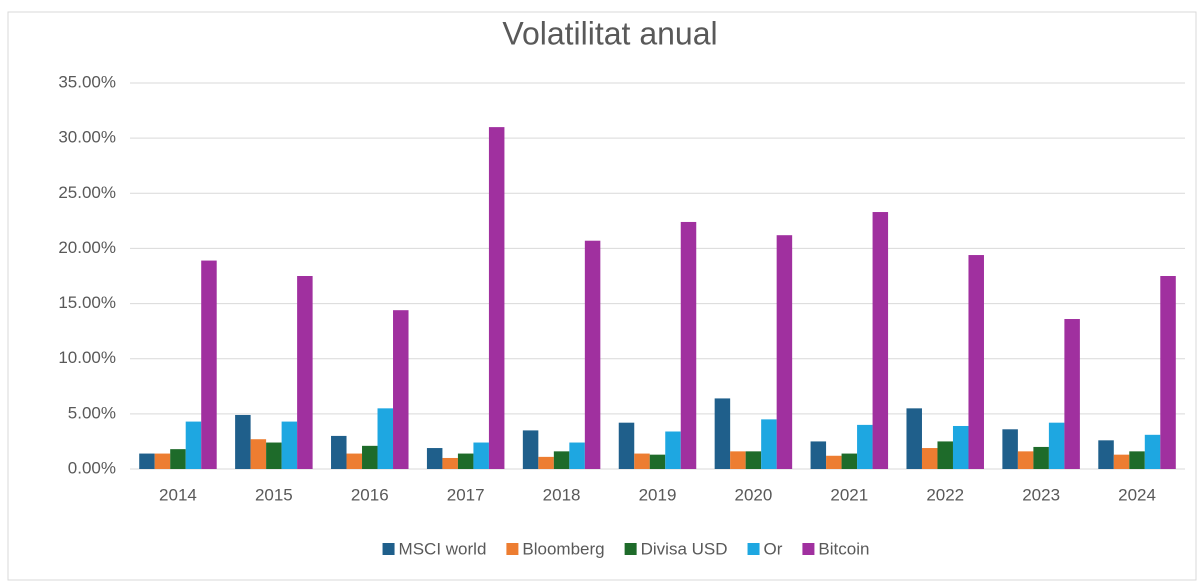 This screenshot has height=582, width=1198. I want to click on y-tick-label: 30.00%, so click(87, 137).